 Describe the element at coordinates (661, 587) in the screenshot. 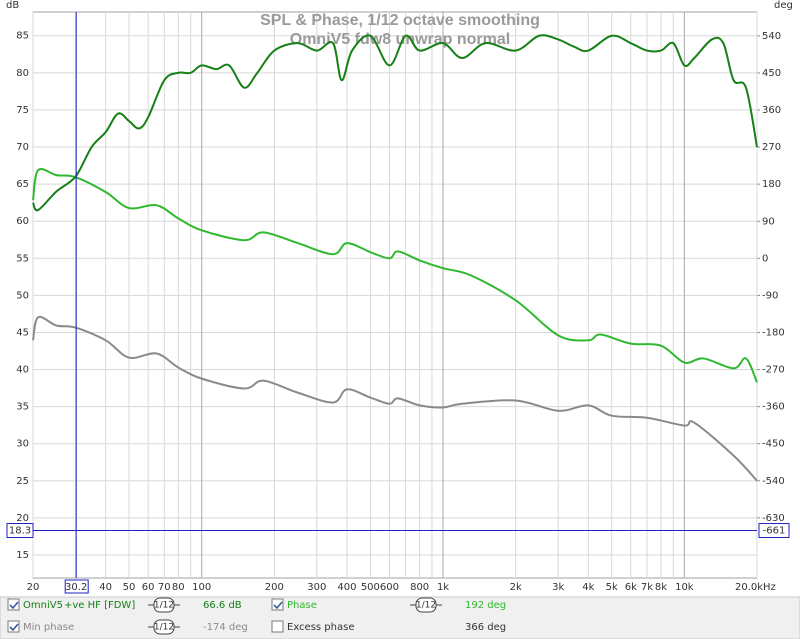

I see `x-tick-label: 8k` at that location.